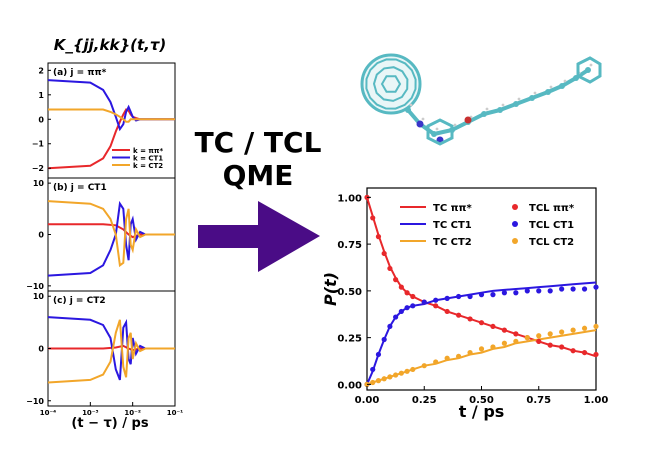 The width and height of the screenshot is (646, 474). I want to click on porphyrin-ring, so click(440, 132).